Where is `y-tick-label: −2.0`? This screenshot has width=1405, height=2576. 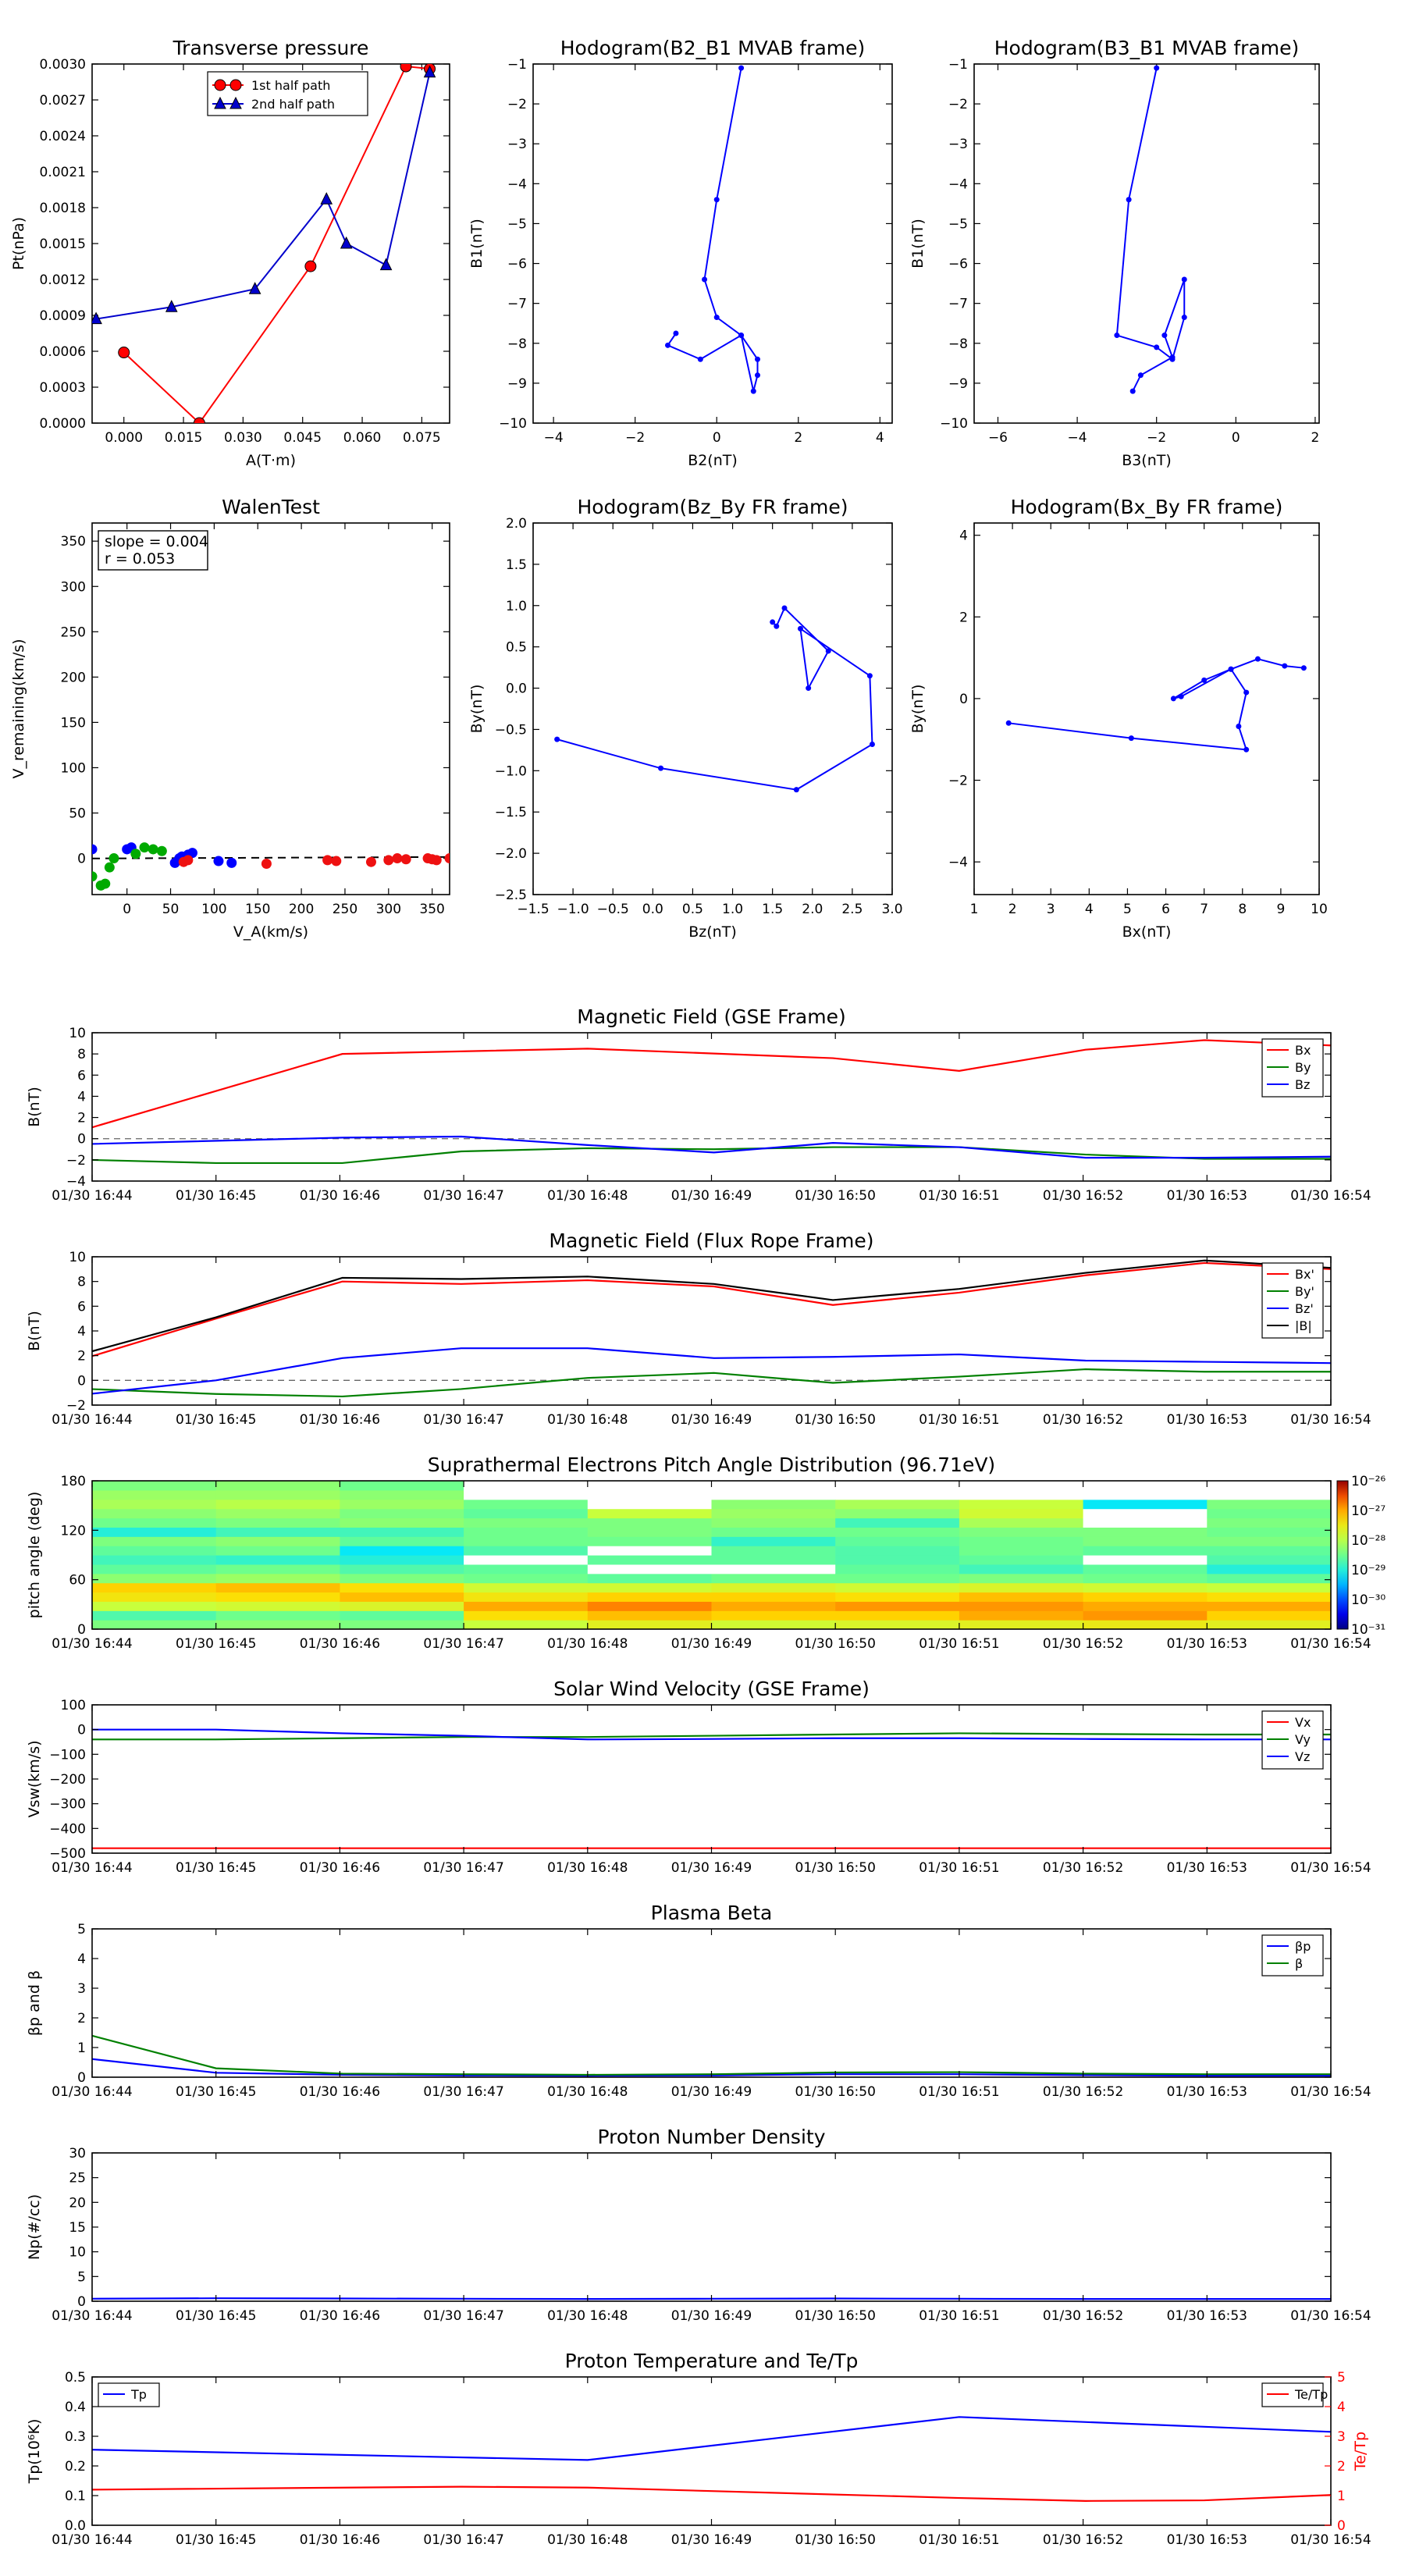
y-tick-label: −2.0 is located at coordinates (511, 854).